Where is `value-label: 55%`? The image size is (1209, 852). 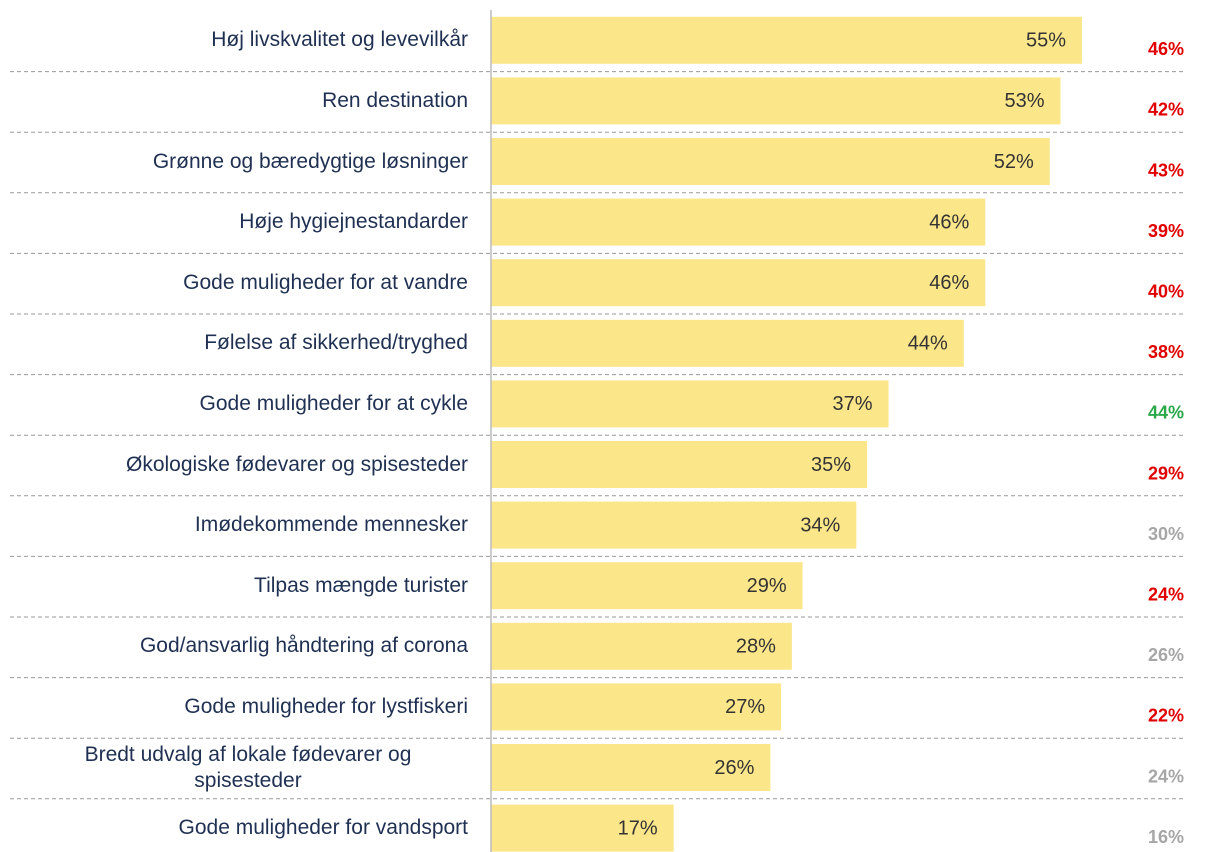 value-label: 55% is located at coordinates (1046, 41).